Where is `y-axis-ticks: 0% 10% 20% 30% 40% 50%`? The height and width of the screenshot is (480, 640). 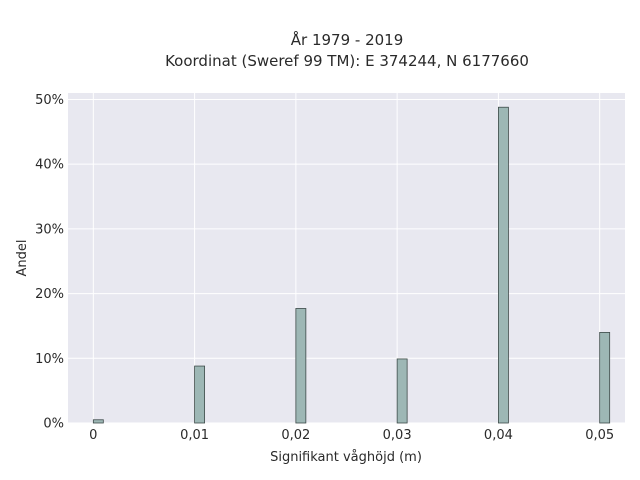
y-axis-ticks: 0% 10% 20% 30% 40% 50% is located at coordinates (49, 262).